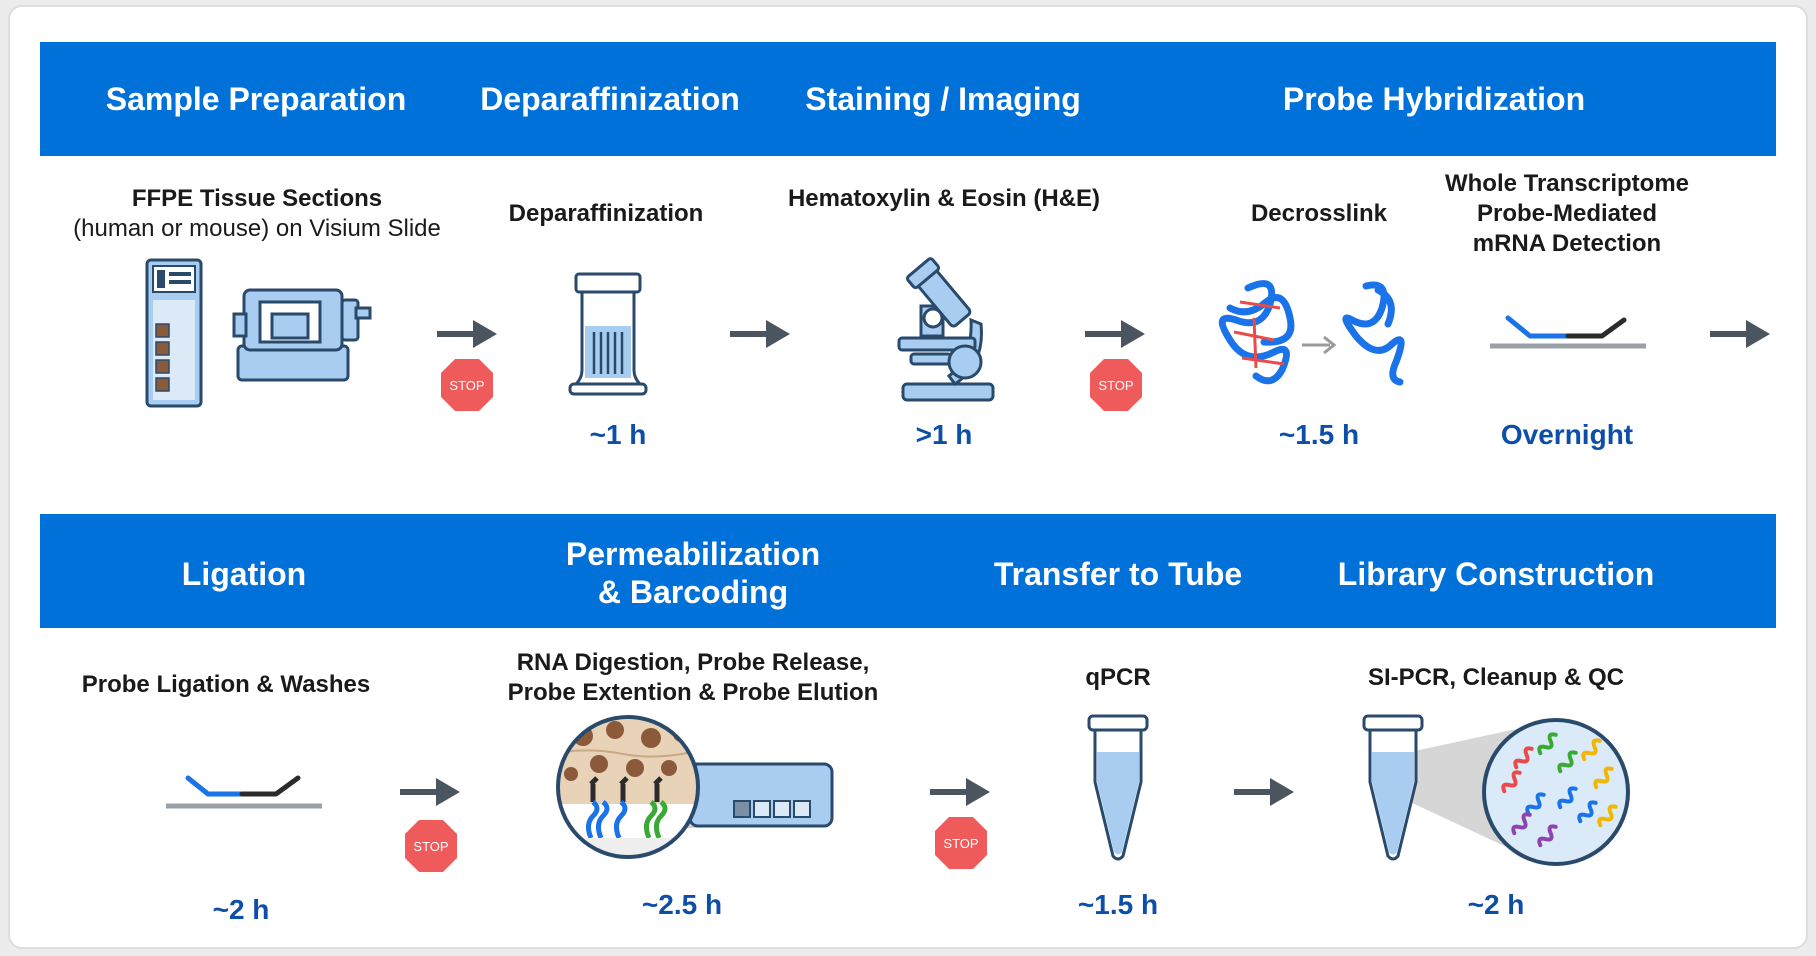  Describe the element at coordinates (257, 198) in the screenshot. I see `step-label-ffpe-line1: FFPE Tissue Sections` at that location.